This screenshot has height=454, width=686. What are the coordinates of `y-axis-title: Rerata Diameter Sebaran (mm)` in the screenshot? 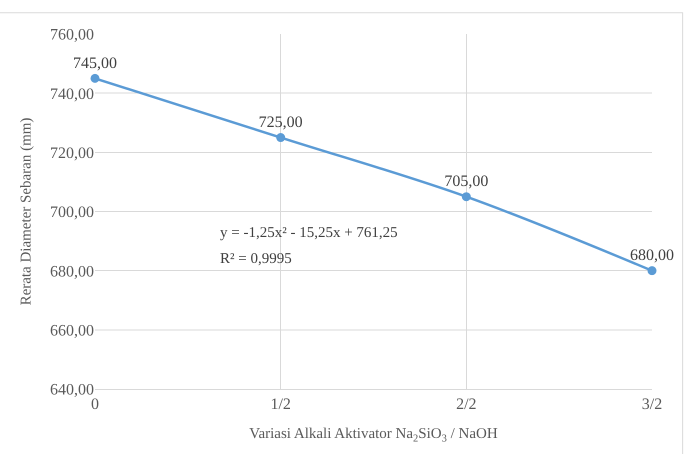 It's located at (26, 212).